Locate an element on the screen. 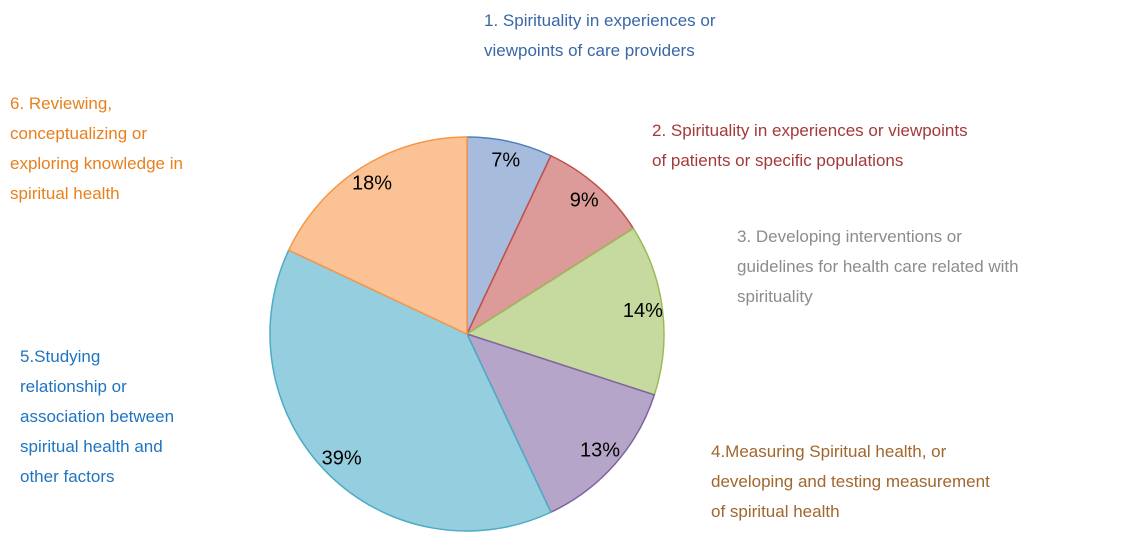  value-label: 39% is located at coordinates (342, 459).